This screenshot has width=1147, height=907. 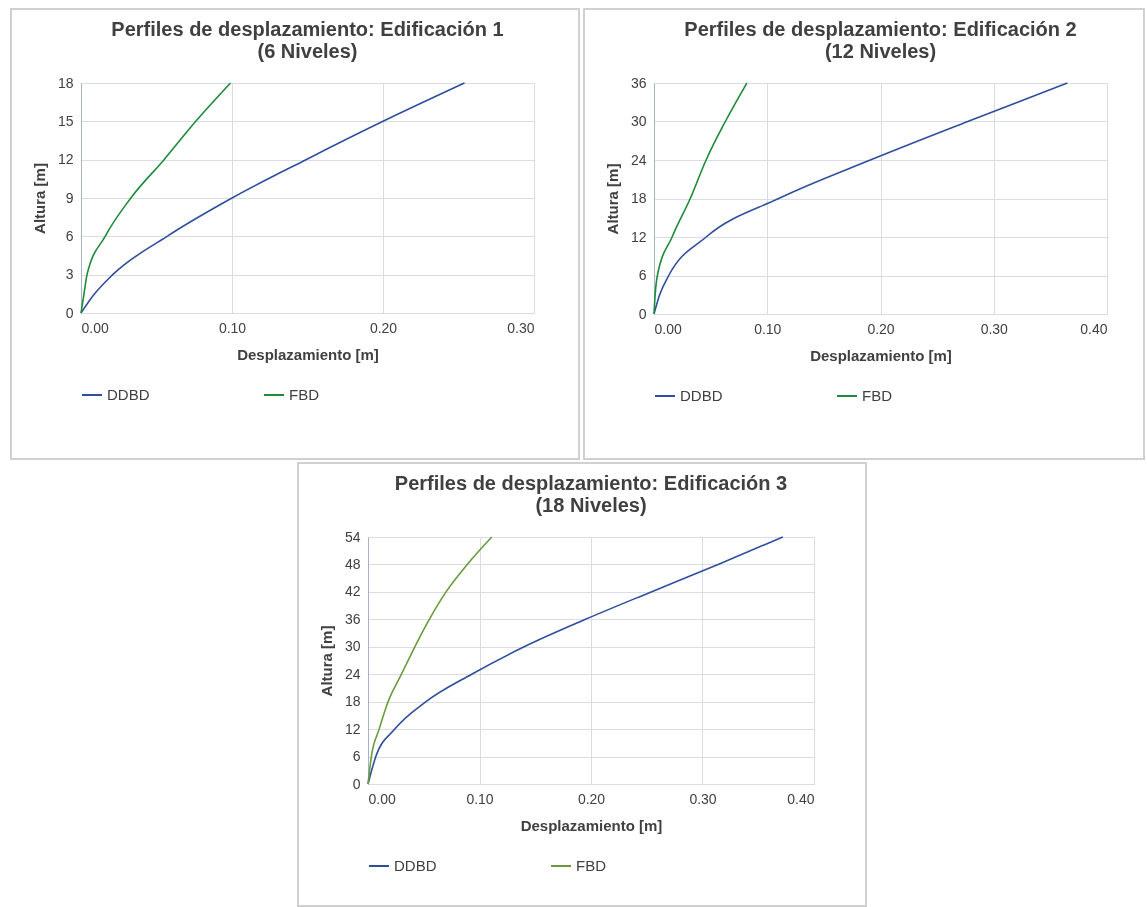 What do you see at coordinates (352, 563) in the screenshot?
I see `y-tick-label: 48` at bounding box center [352, 563].